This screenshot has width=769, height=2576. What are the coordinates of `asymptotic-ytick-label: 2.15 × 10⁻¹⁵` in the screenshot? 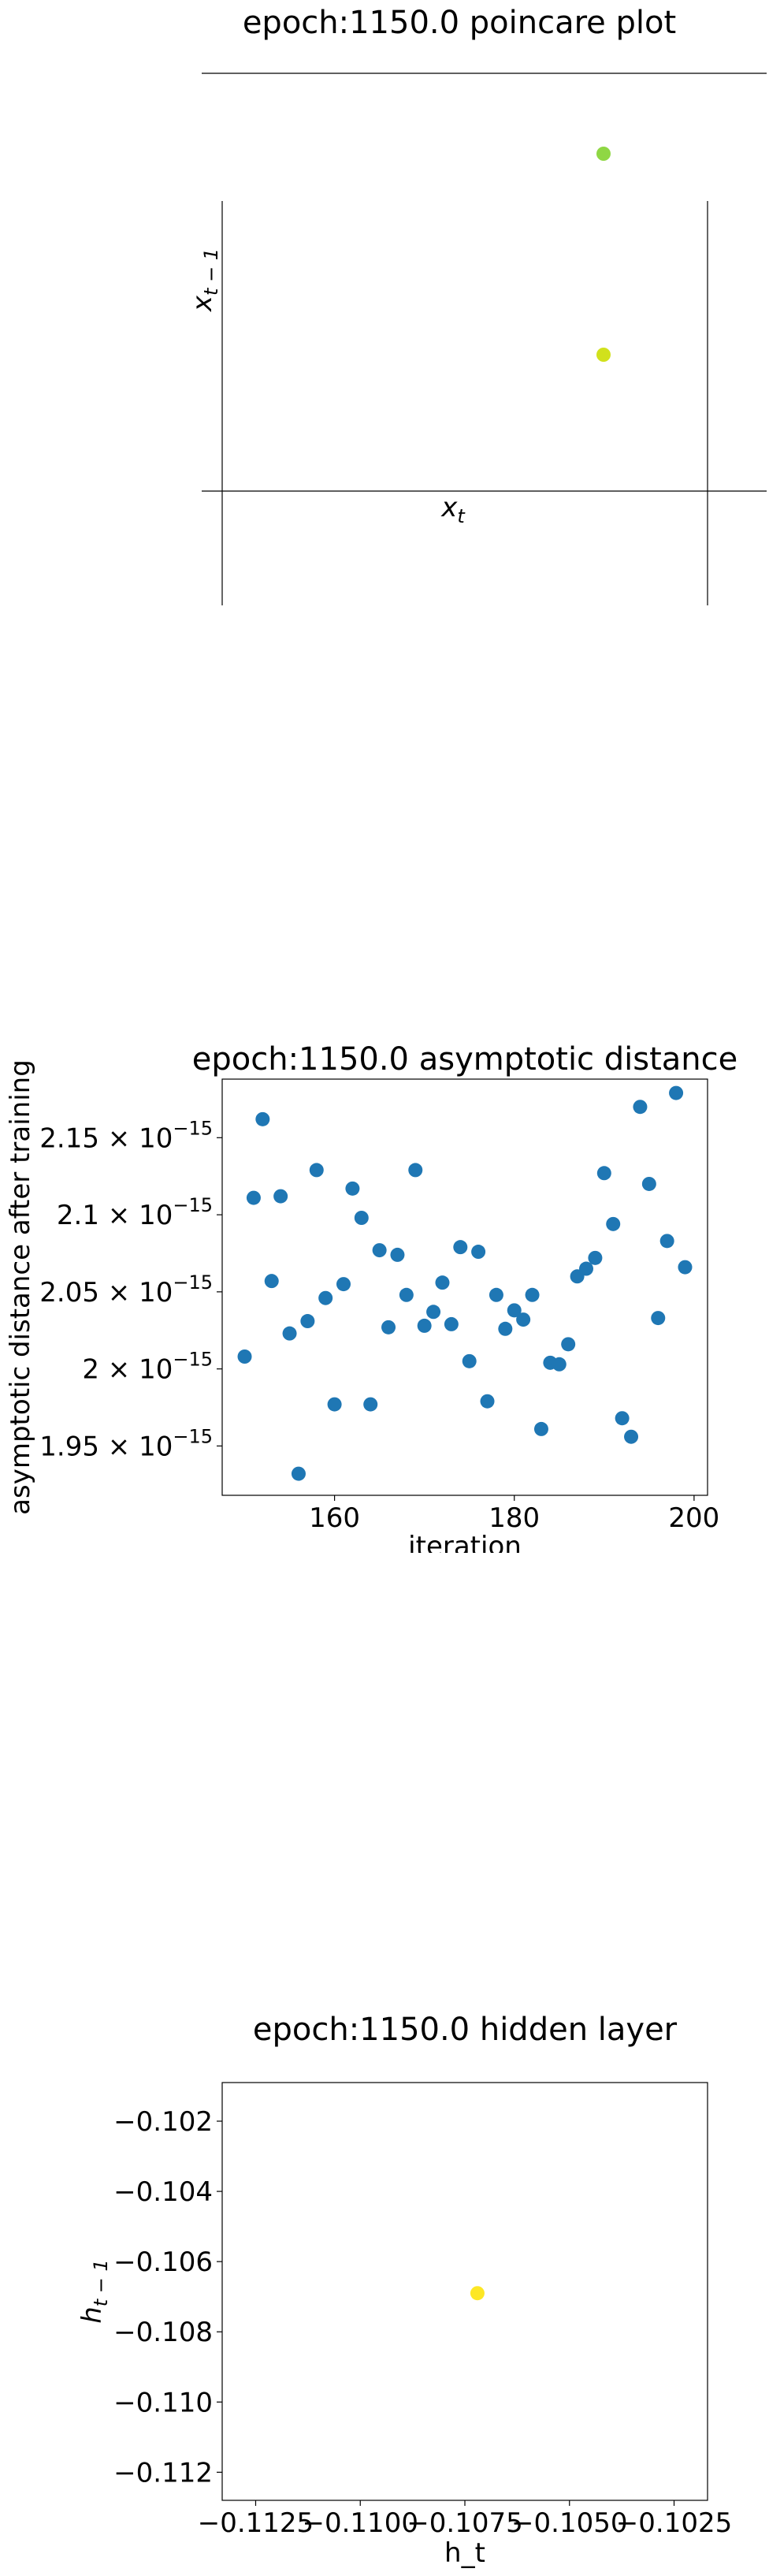 It's located at (126, 1135).